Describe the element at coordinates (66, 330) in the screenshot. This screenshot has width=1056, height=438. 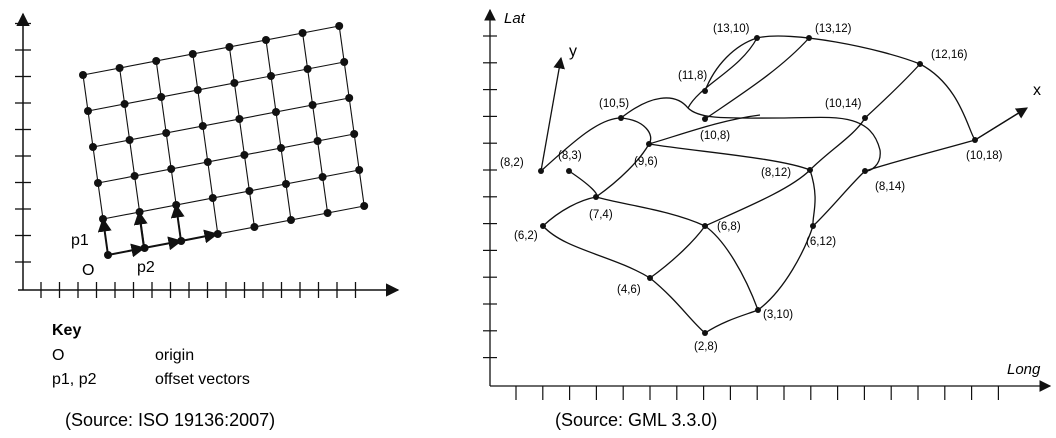
I see `key-title: Key` at that location.